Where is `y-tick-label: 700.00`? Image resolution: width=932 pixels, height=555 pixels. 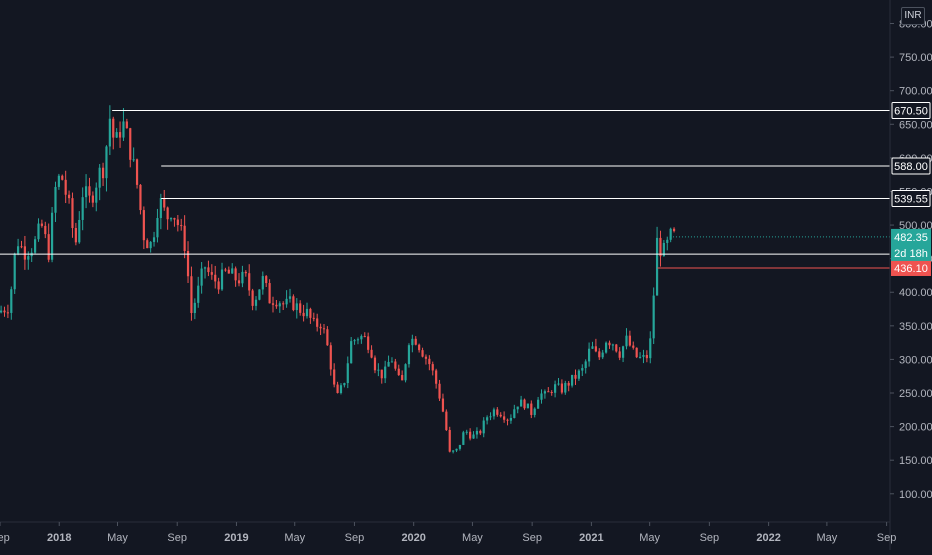 y-tick-label: 700.00 is located at coordinates (915, 92).